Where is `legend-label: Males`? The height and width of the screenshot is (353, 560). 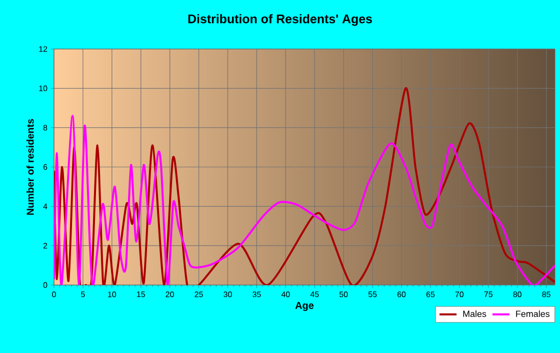 legend-label: Males is located at coordinates (474, 314).